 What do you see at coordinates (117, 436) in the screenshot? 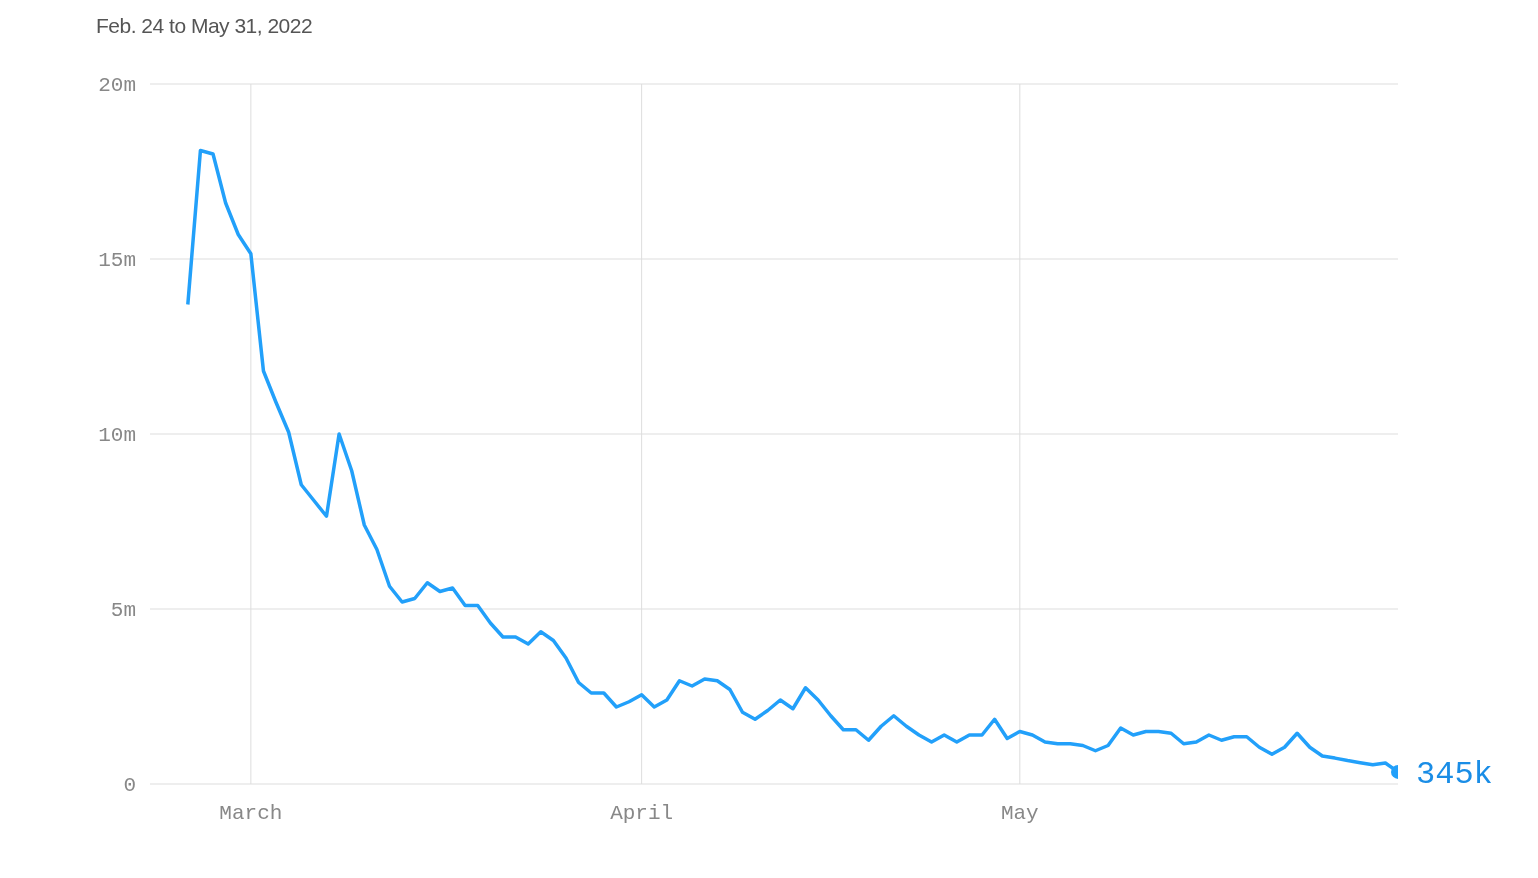
I see `y-tick-label: 10m` at bounding box center [117, 436].